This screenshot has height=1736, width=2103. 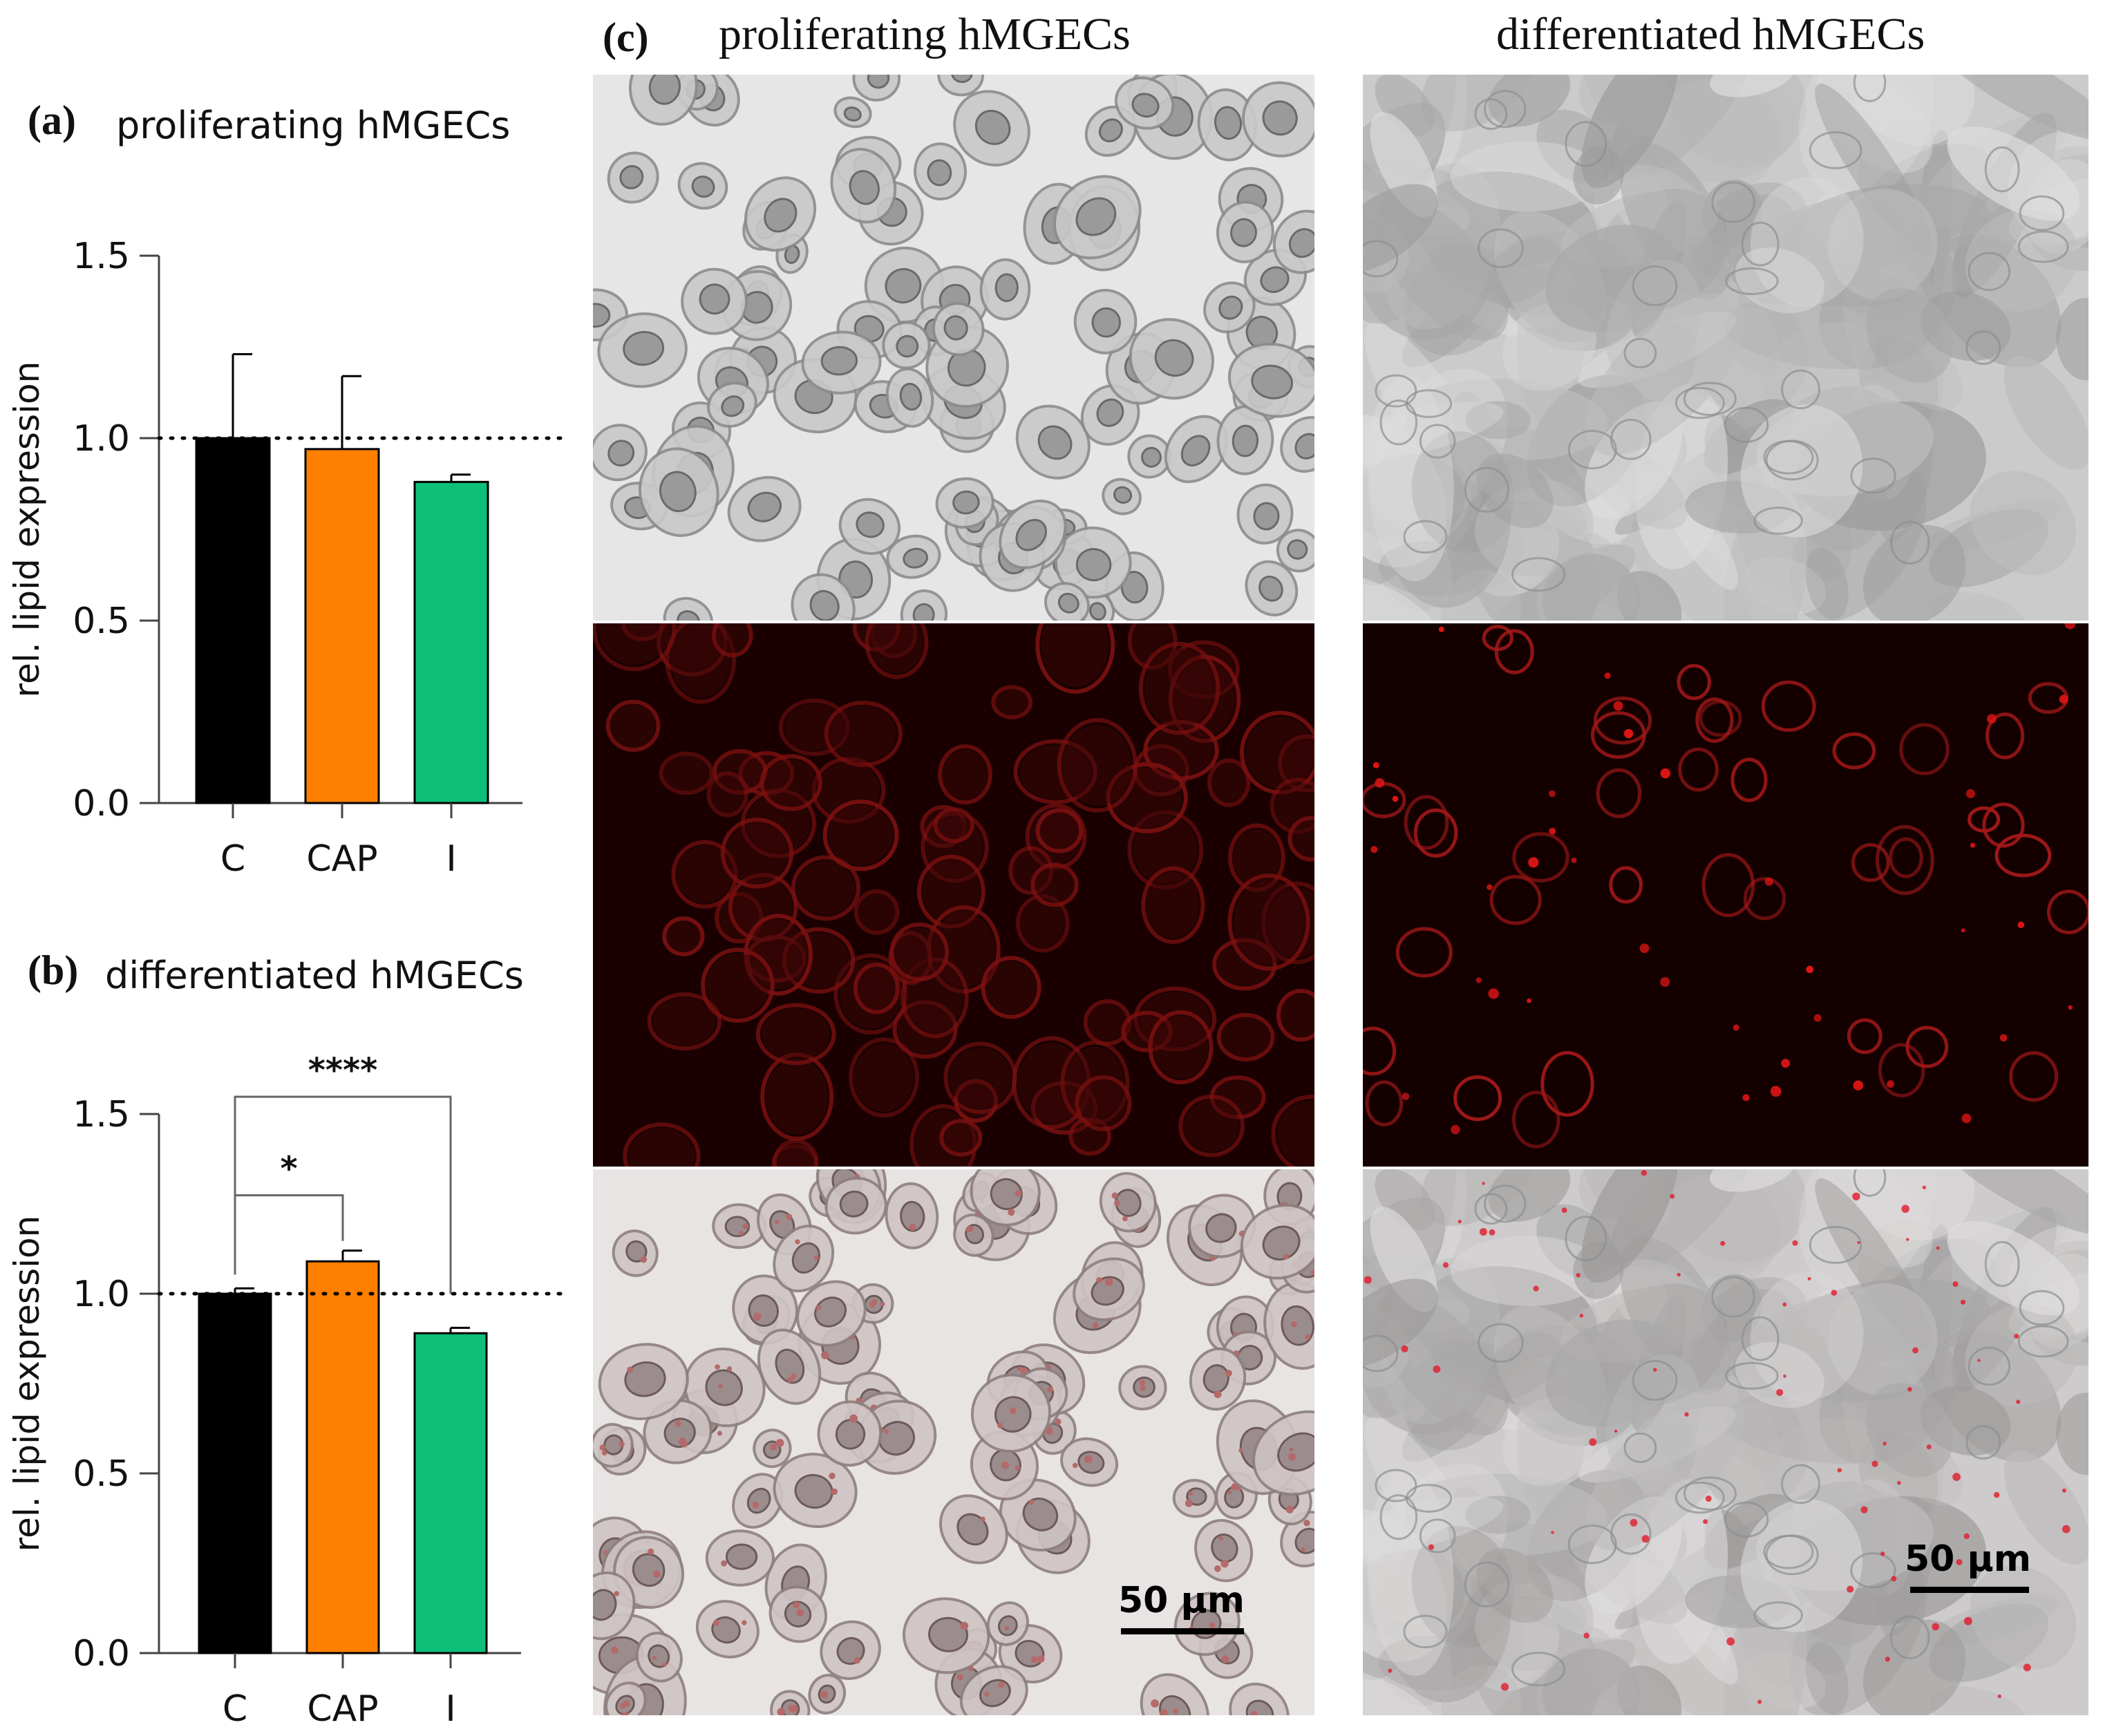 What do you see at coordinates (52, 120) in the screenshot?
I see `panel-a-letter: (a)` at bounding box center [52, 120].